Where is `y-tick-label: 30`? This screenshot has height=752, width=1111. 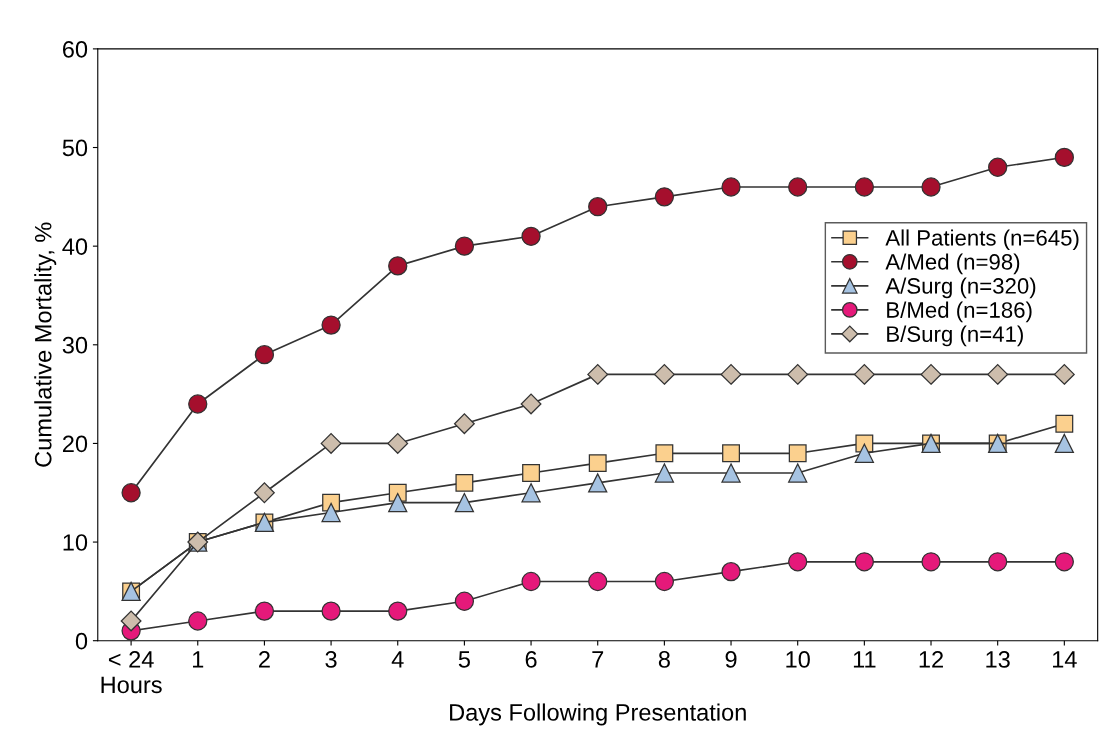
y-tick-label: 30 is located at coordinates (75, 345).